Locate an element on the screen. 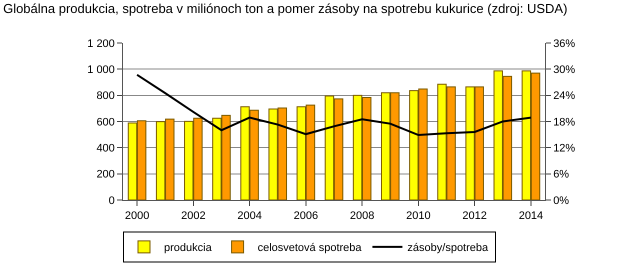 This screenshot has width=617, height=275. line-series is located at coordinates (334, 105).